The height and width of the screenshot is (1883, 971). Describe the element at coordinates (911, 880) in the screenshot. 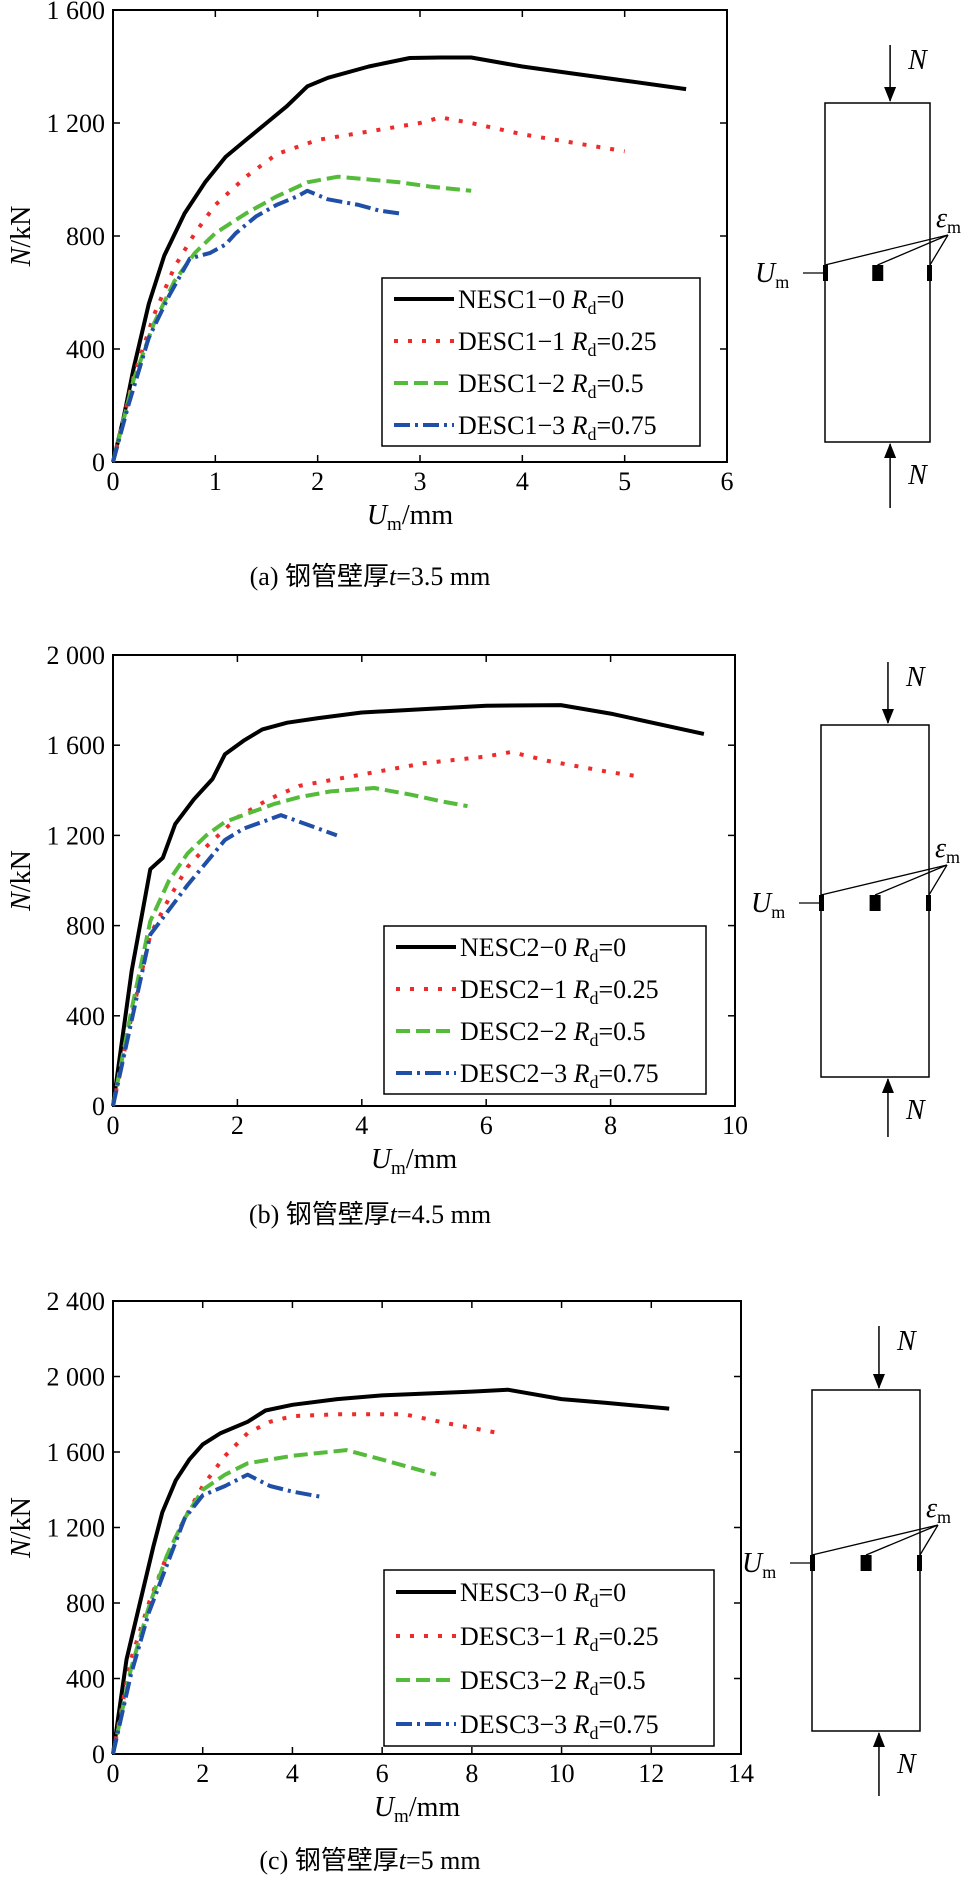

I see `leader-line-b` at that location.